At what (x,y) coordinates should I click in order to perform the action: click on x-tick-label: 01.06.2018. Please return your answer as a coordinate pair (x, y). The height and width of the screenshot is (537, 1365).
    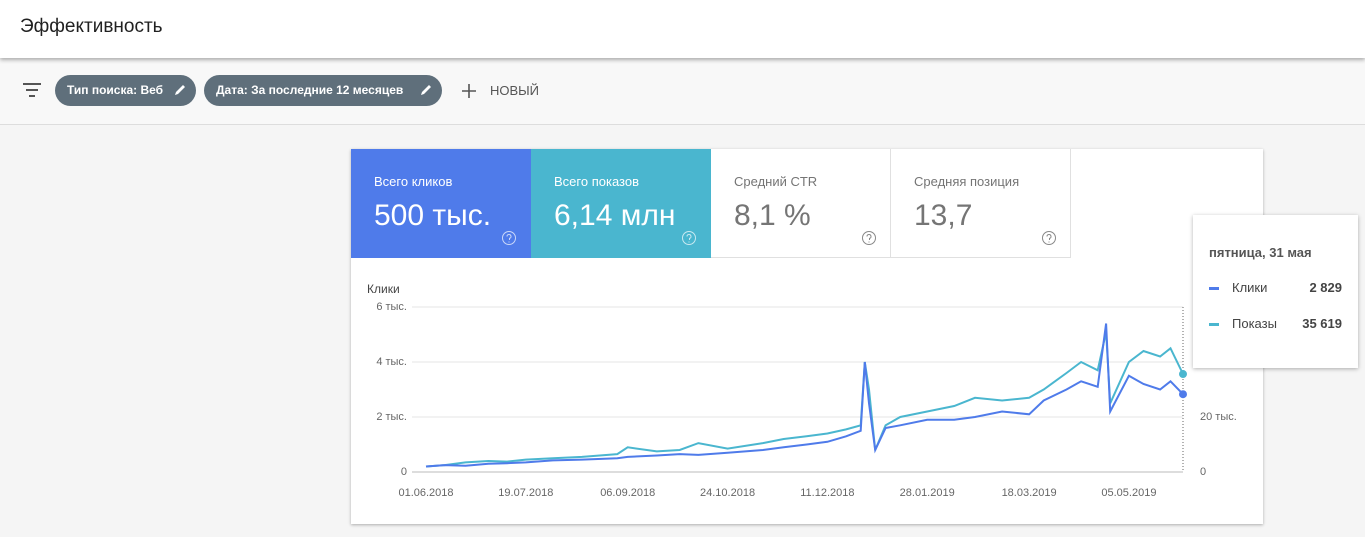
    Looking at the image, I should click on (425, 493).